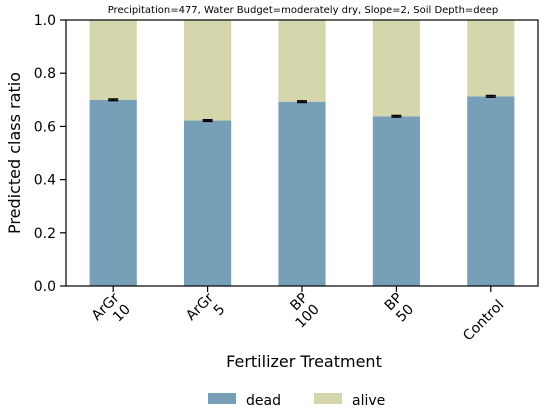 The height and width of the screenshot is (411, 550). Describe the element at coordinates (302, 311) in the screenshot. I see `x-tick-label: BP100` at that location.